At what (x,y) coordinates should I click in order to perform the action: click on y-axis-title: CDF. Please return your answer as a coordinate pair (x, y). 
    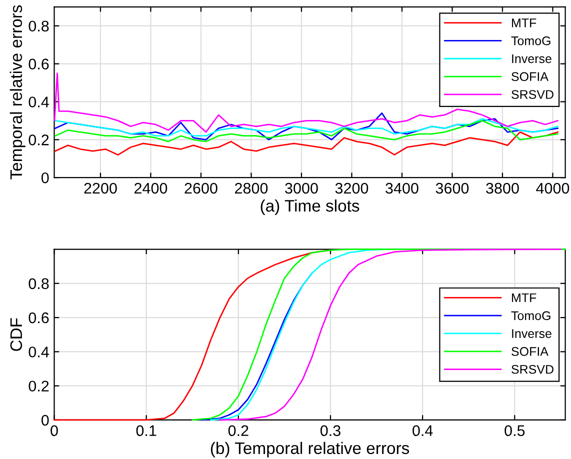
    Looking at the image, I should click on (16, 334).